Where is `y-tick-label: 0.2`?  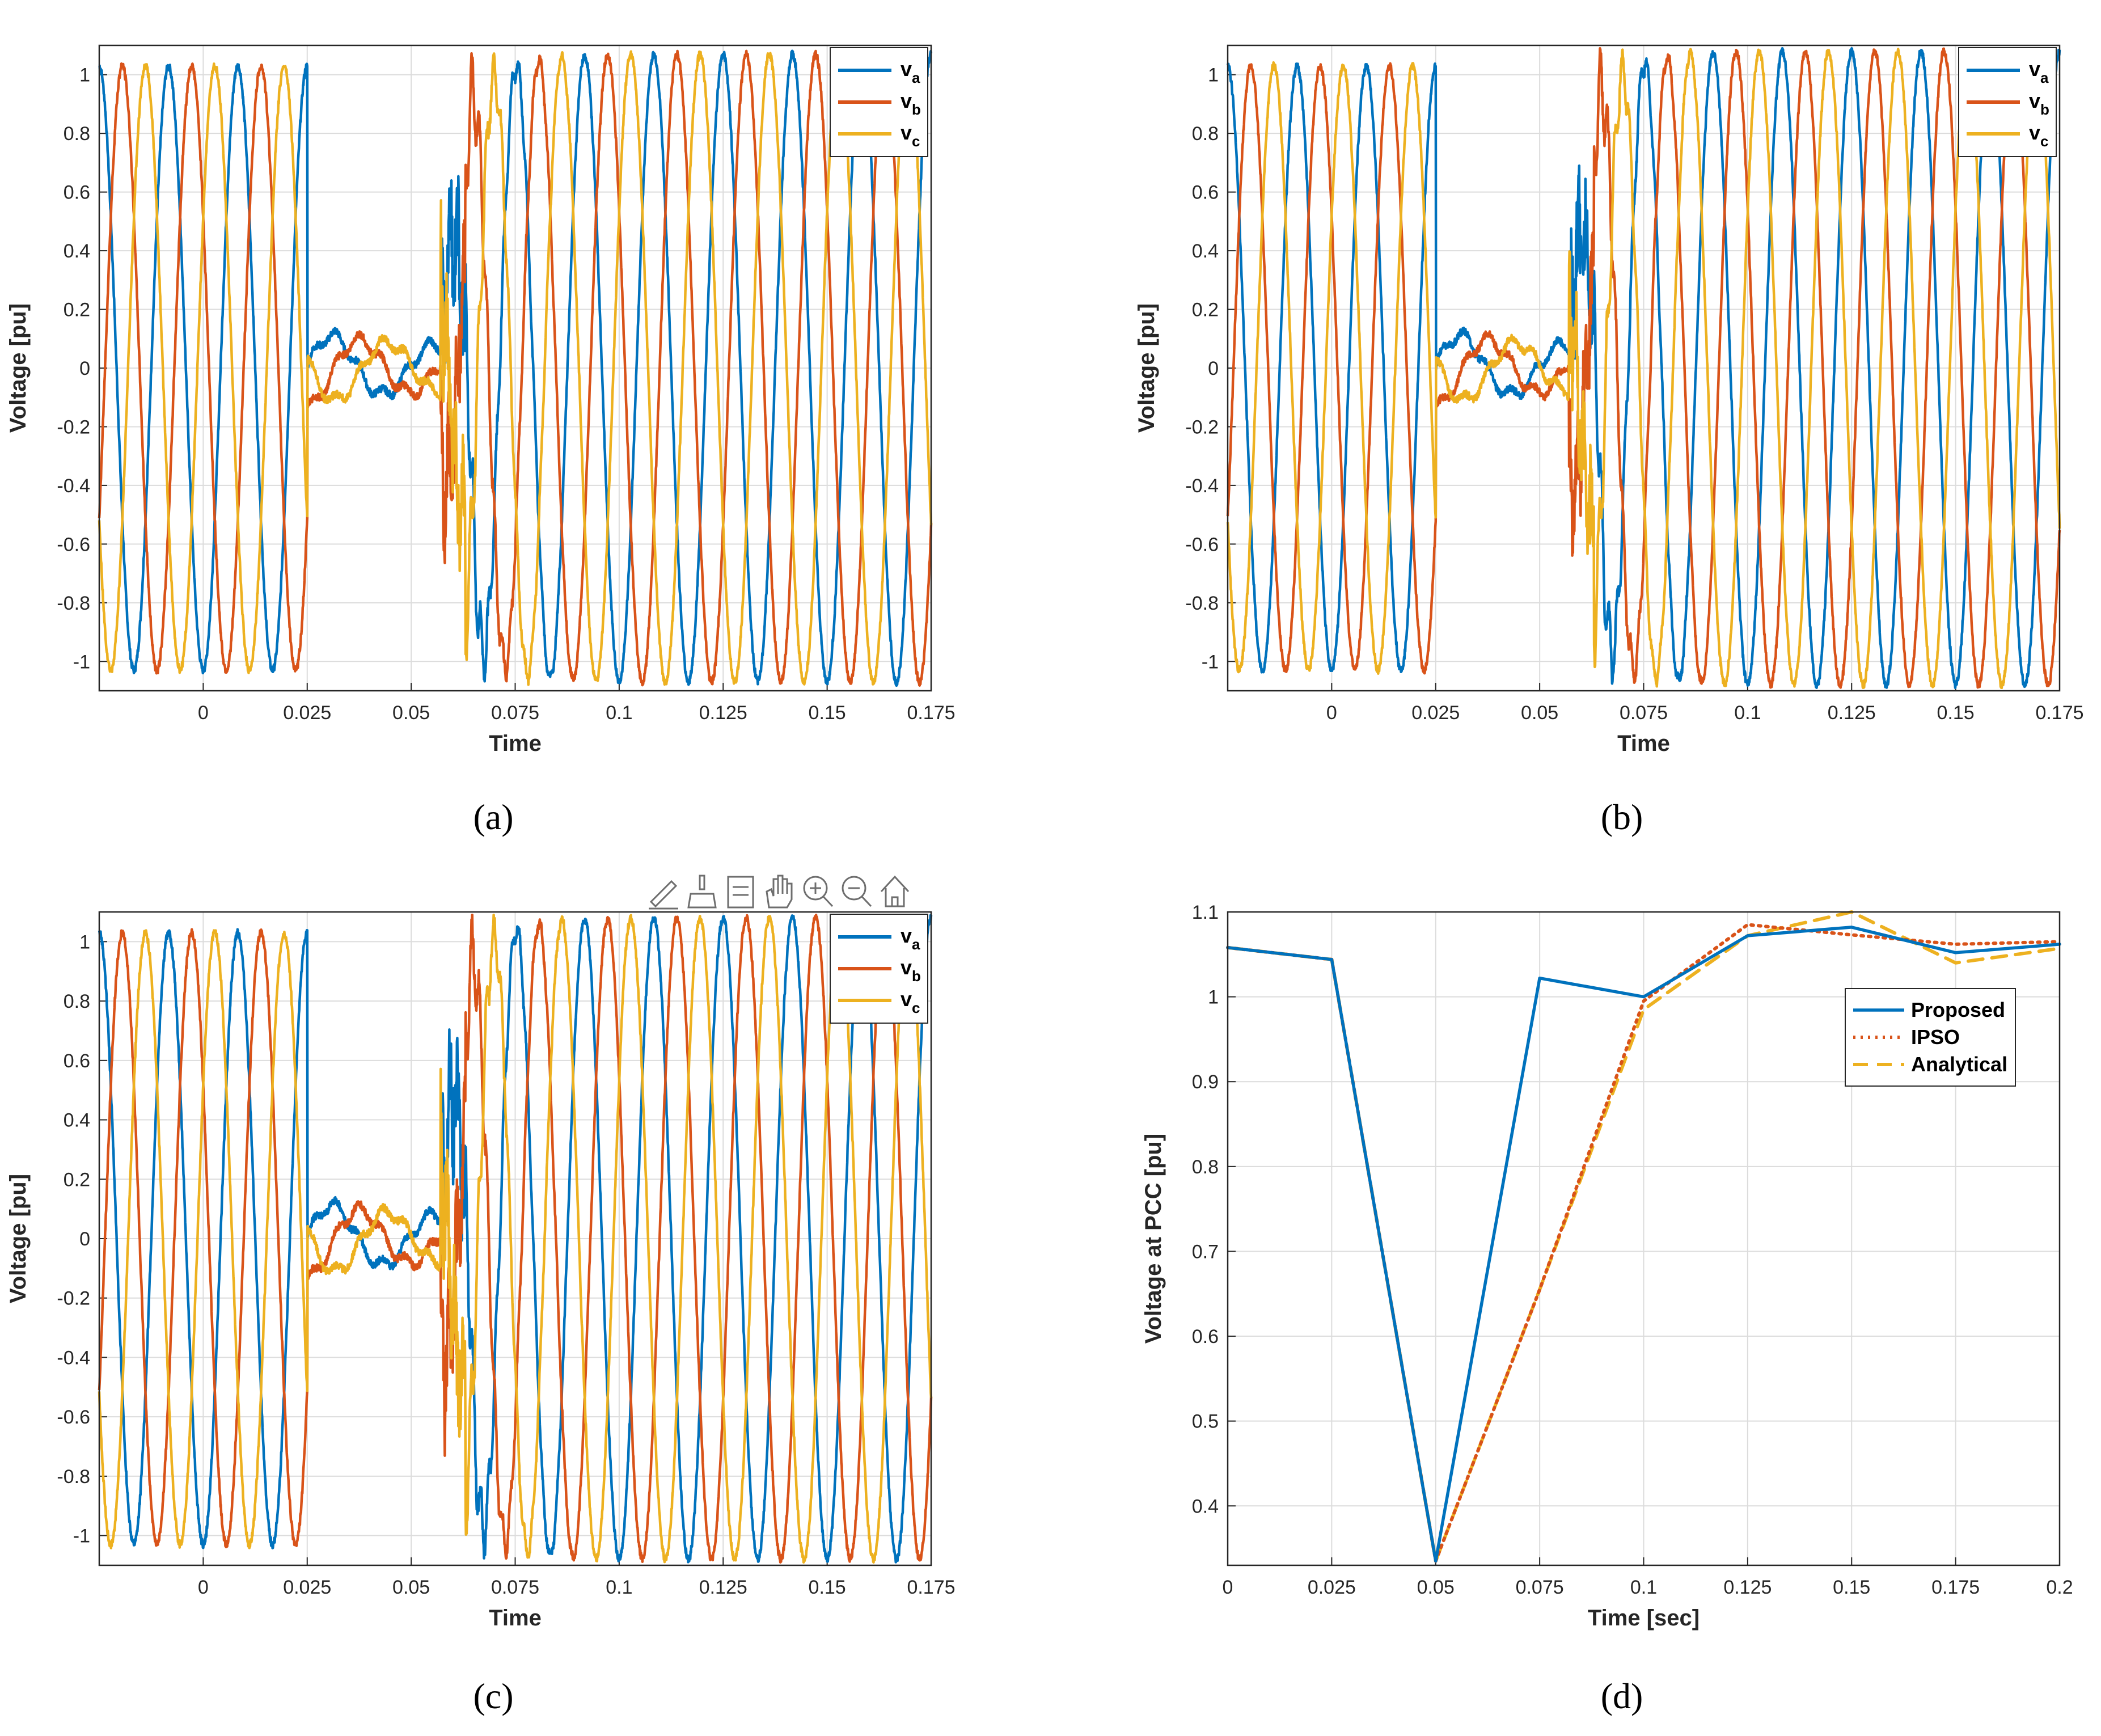
y-tick-label: 0.2 is located at coordinates (1205, 310).